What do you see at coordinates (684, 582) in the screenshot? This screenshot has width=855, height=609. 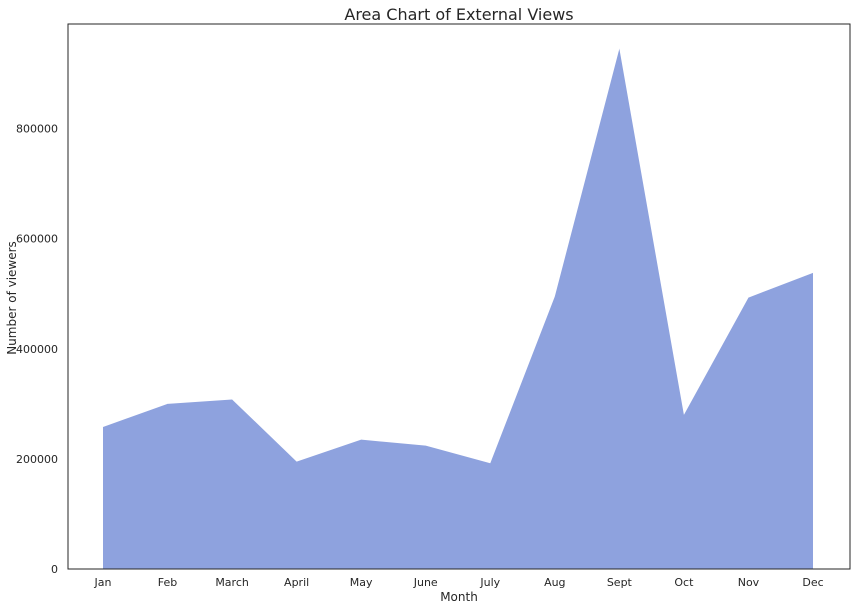 I see `x-tick-label: Oct` at bounding box center [684, 582].